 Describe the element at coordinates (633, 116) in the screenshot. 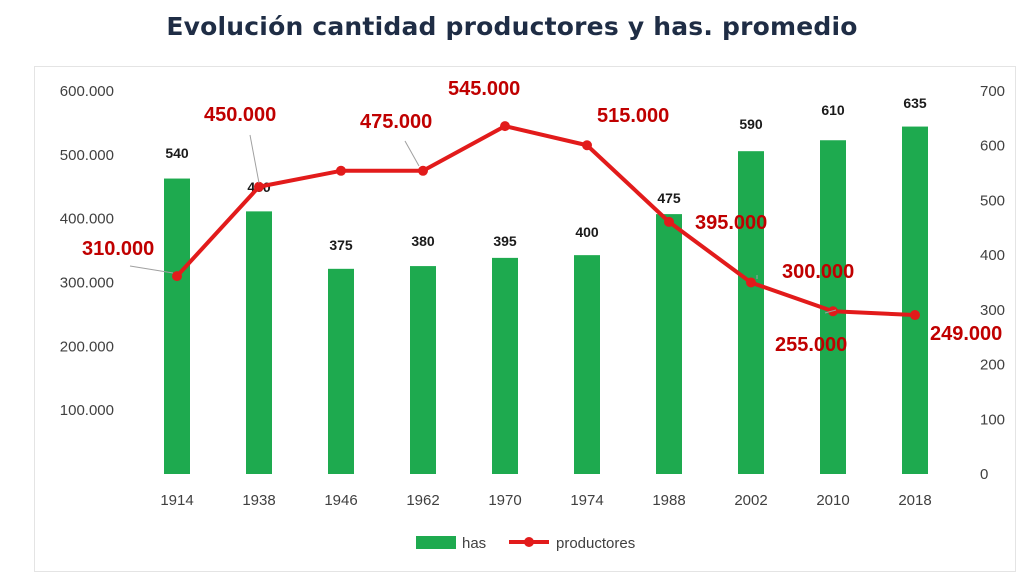

I see `line-data-label: 515.000` at that location.